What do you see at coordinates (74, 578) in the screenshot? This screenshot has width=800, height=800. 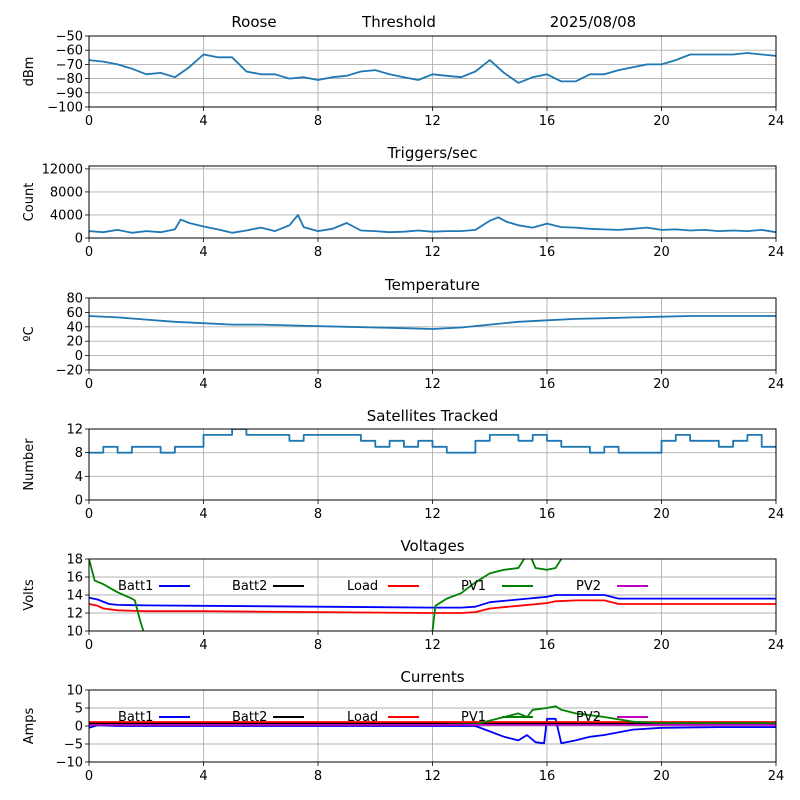 I see `y-tick-label: 16` at bounding box center [74, 578].